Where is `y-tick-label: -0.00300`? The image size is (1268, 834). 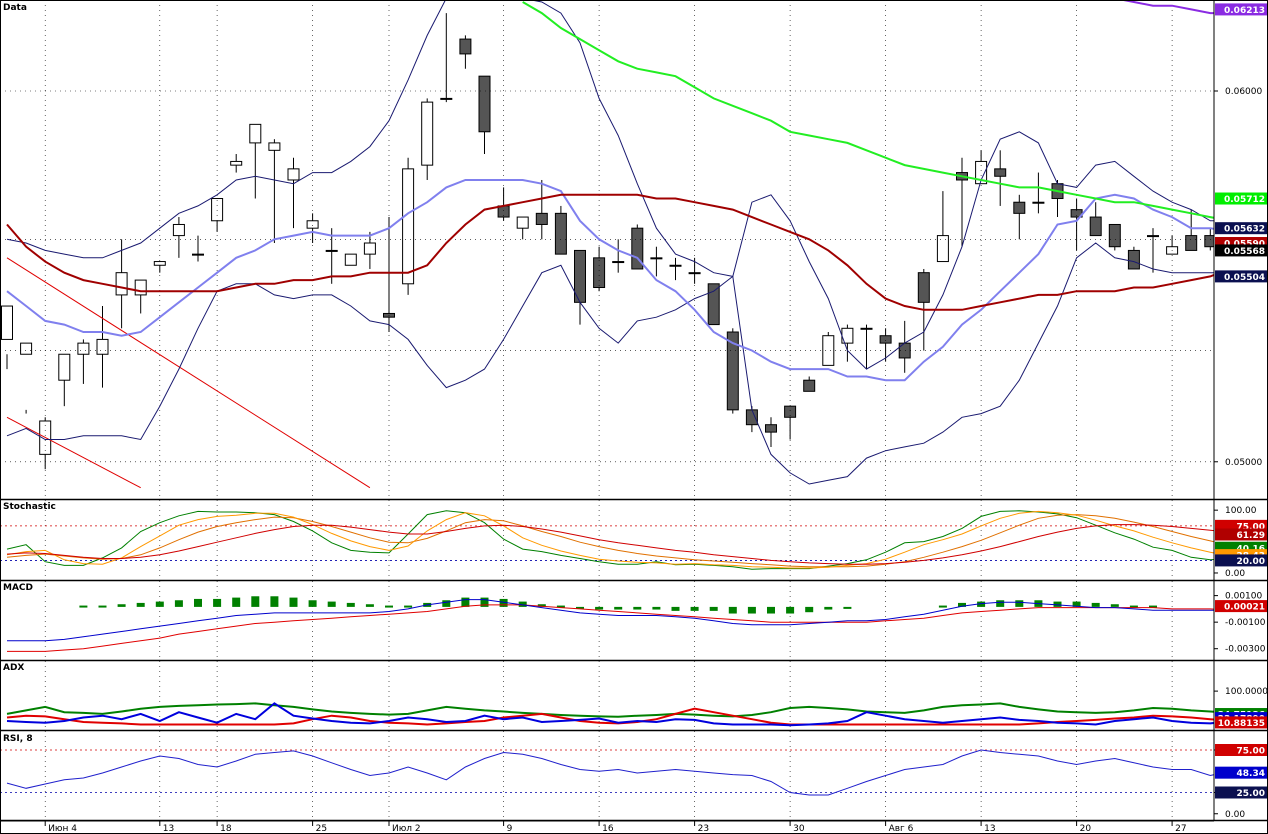
y-tick-label: -0.00300 is located at coordinates (1245, 650).